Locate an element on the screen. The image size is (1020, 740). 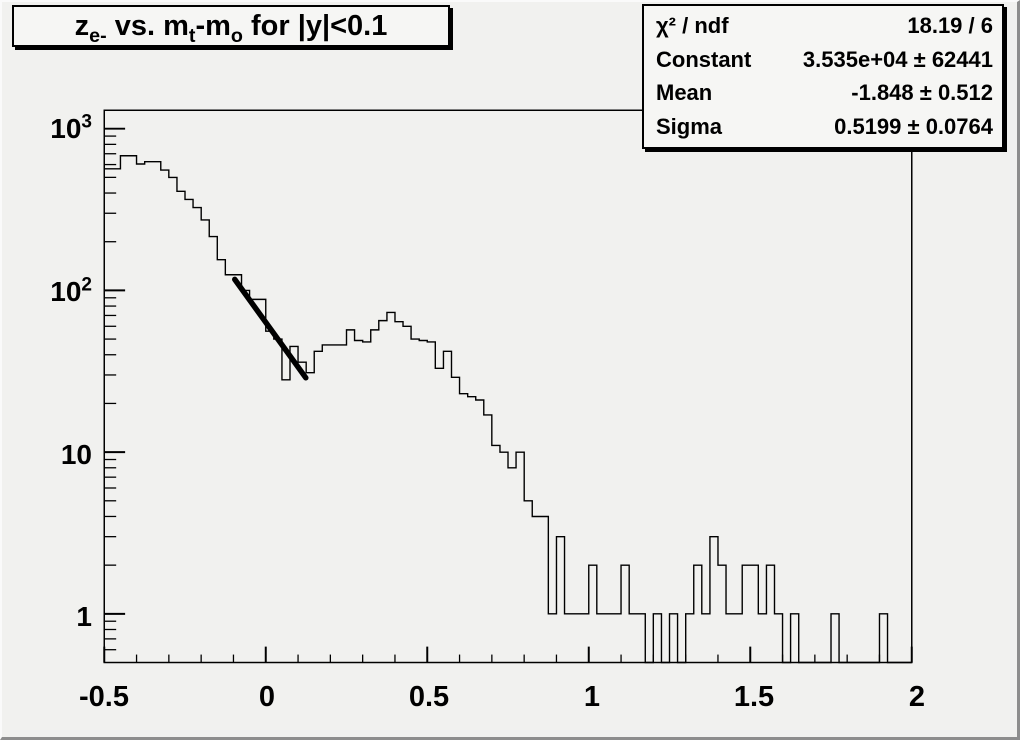
stats-label: Sigma is located at coordinates (689, 127).